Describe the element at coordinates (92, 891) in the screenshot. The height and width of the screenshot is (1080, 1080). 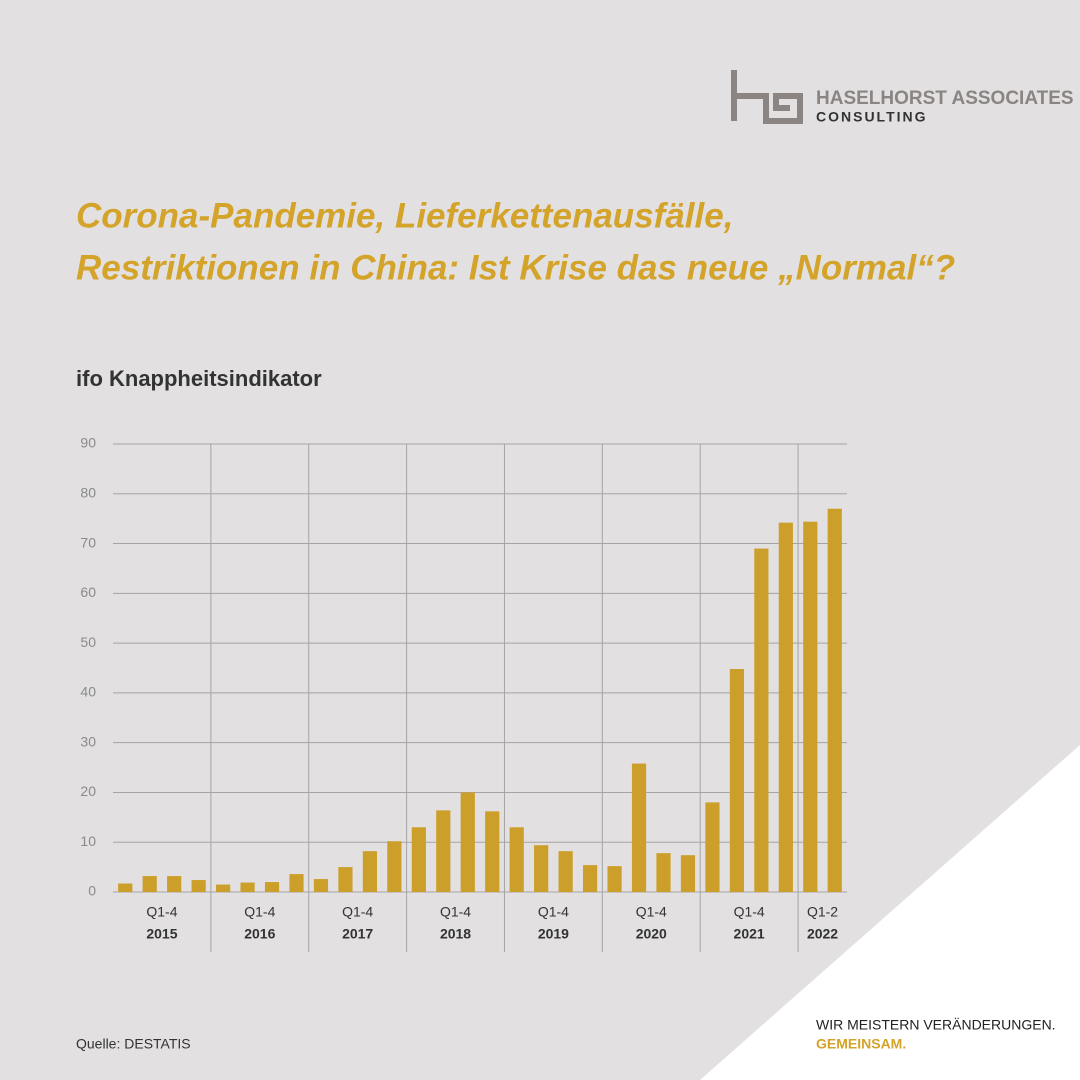
I see `y-tick-label: 0` at that location.